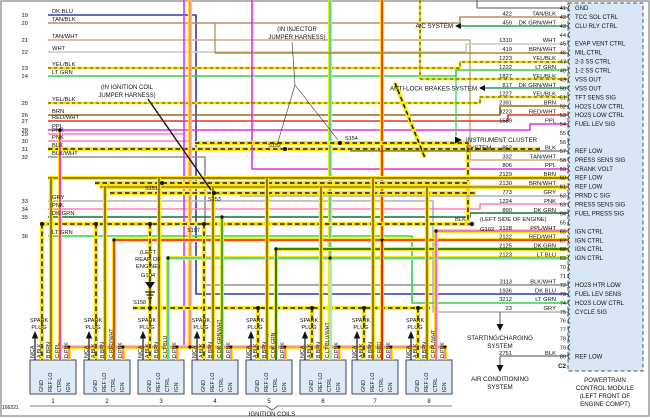 Image resolution: width=650 pixels, height=418 pixels. I want to click on system-ref: AIR CONDITIONING, so click(500, 379).